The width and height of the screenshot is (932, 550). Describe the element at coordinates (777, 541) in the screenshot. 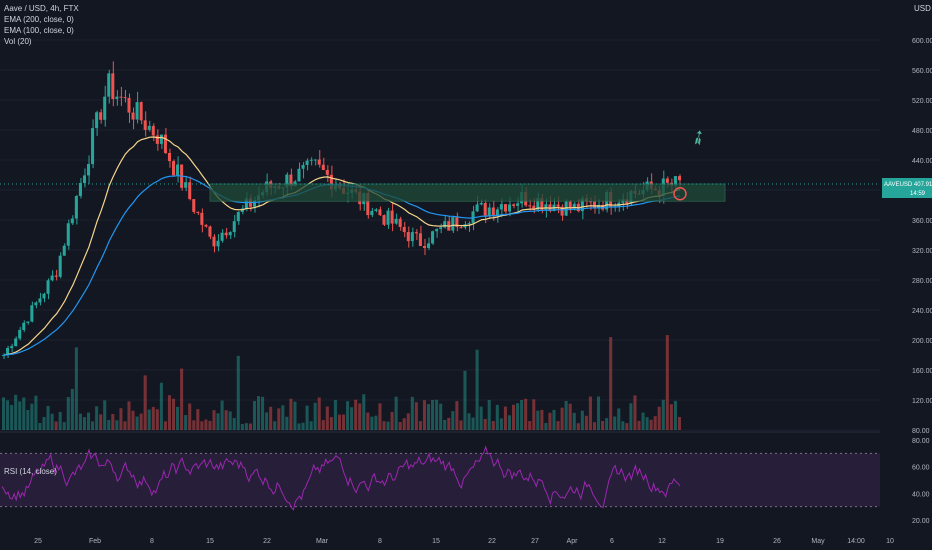

I see `time-tick-label: 26` at that location.